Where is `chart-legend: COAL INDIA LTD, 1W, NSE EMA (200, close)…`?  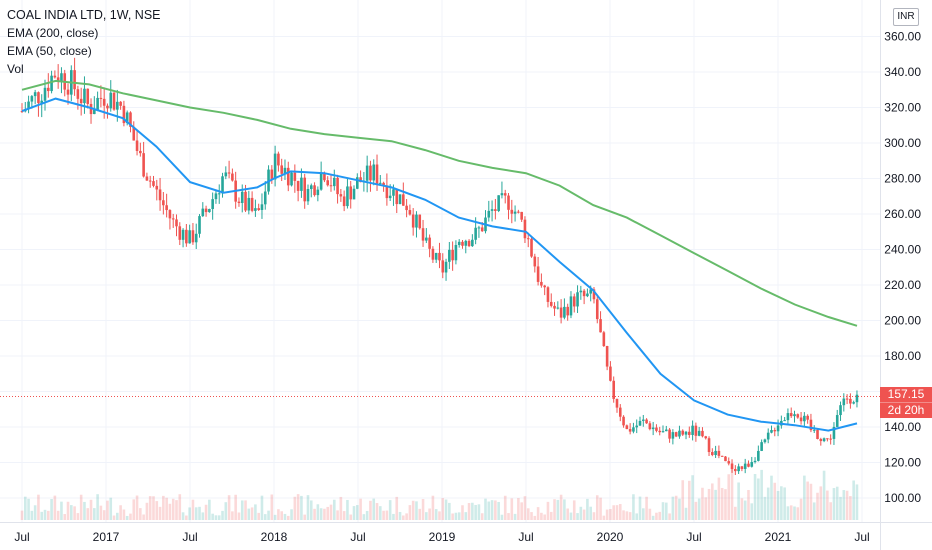 chart-legend: COAL INDIA LTD, 1W, NSE EMA (200, close)… is located at coordinates (84, 42).